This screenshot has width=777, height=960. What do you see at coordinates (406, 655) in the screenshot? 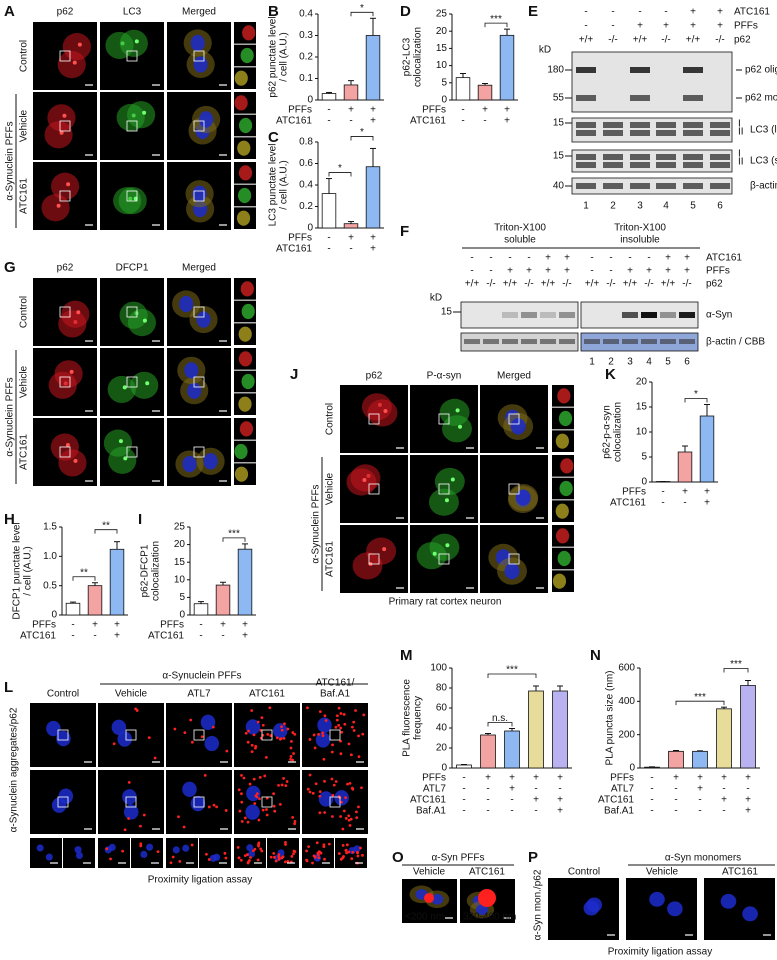
I see `panel-letter: M` at bounding box center [406, 655].